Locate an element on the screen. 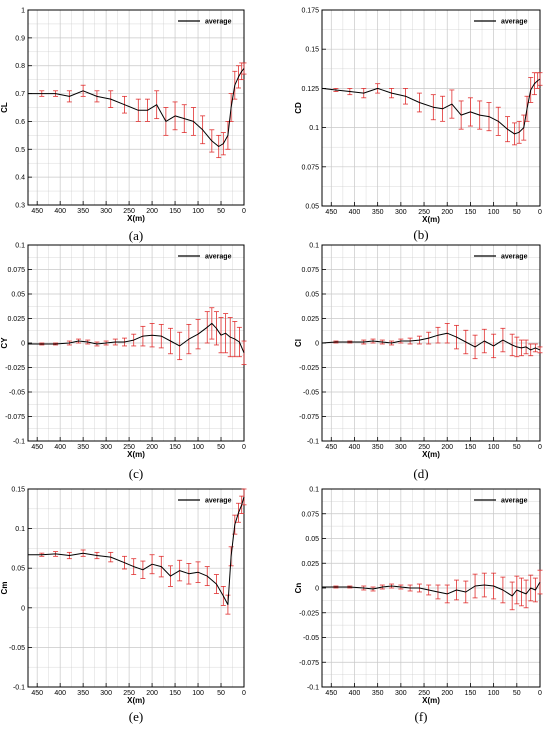  panel-label: (f) is located at coordinates (421, 716).